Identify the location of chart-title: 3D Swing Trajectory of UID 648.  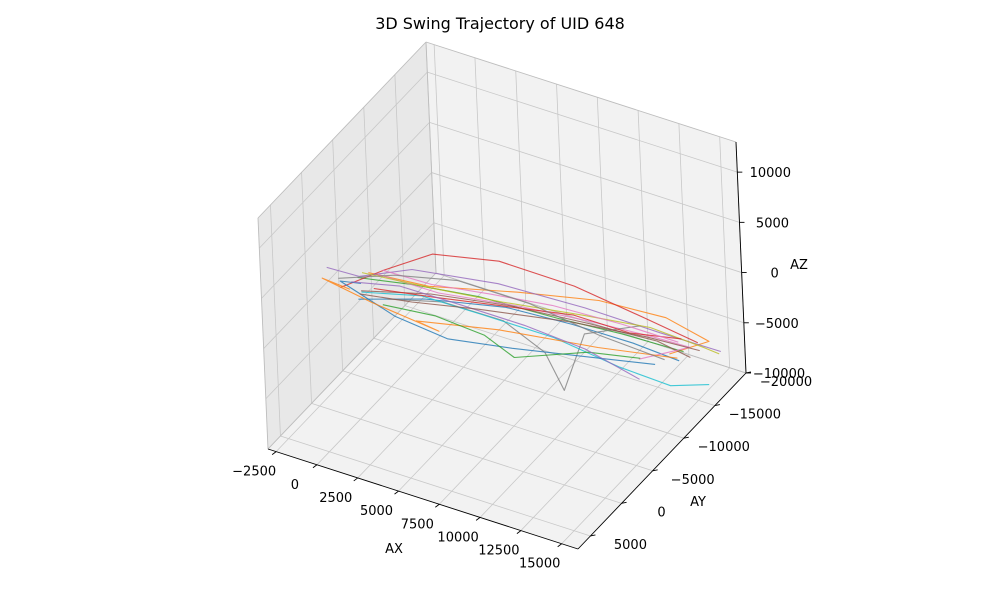
(500, 23).